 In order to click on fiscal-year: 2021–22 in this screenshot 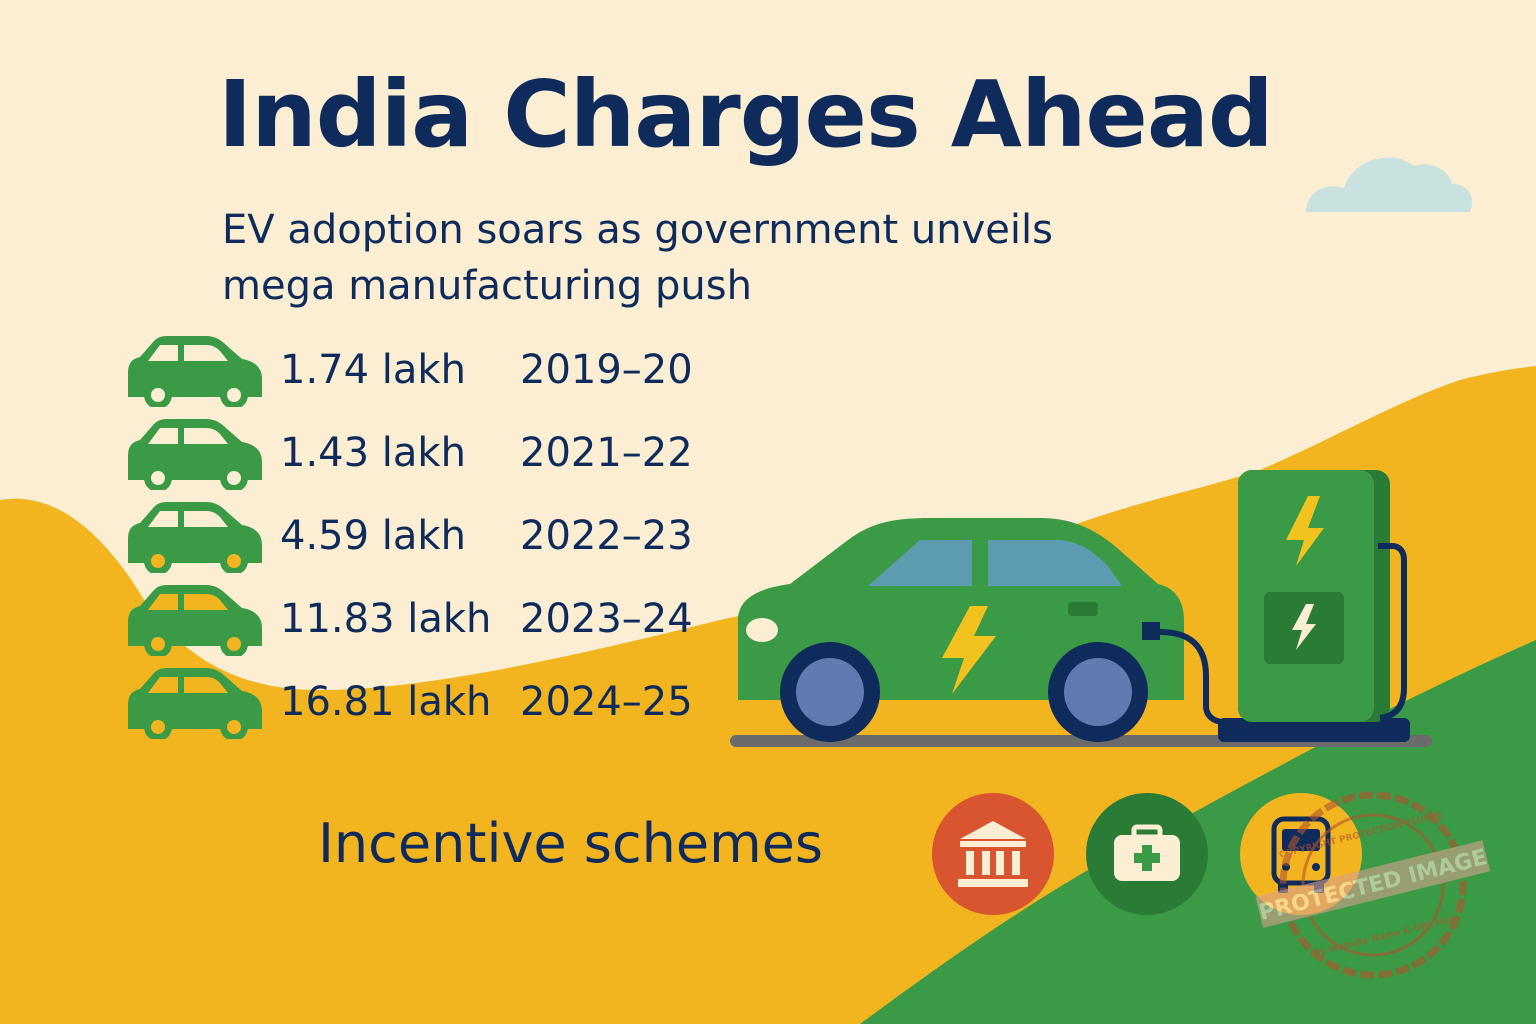, I will do `click(606, 452)`.